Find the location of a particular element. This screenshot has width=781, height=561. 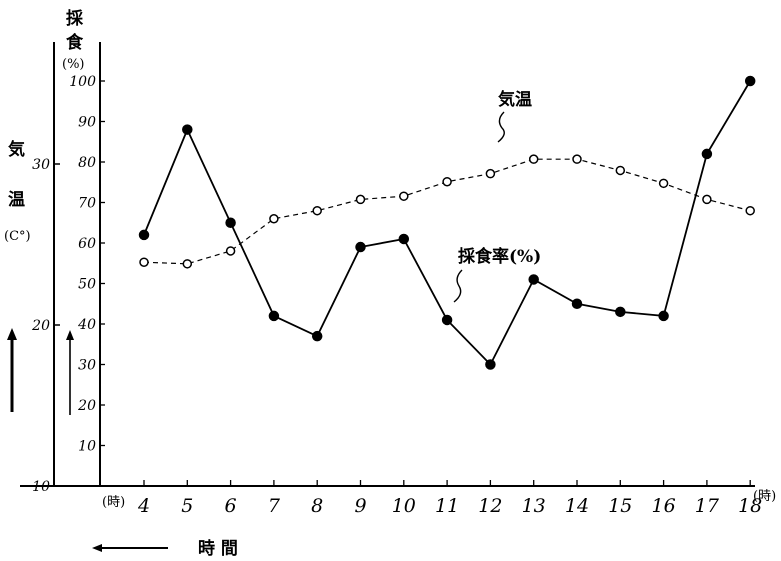

time-tick-label: 15 is located at coordinates (620, 506).